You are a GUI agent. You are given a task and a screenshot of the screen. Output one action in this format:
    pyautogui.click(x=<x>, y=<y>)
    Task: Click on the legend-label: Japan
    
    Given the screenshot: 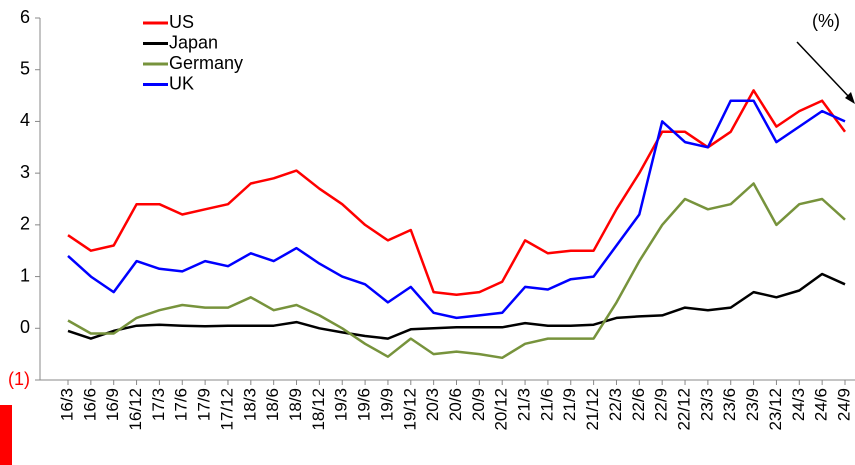 What is the action you would take?
    pyautogui.click(x=193, y=42)
    